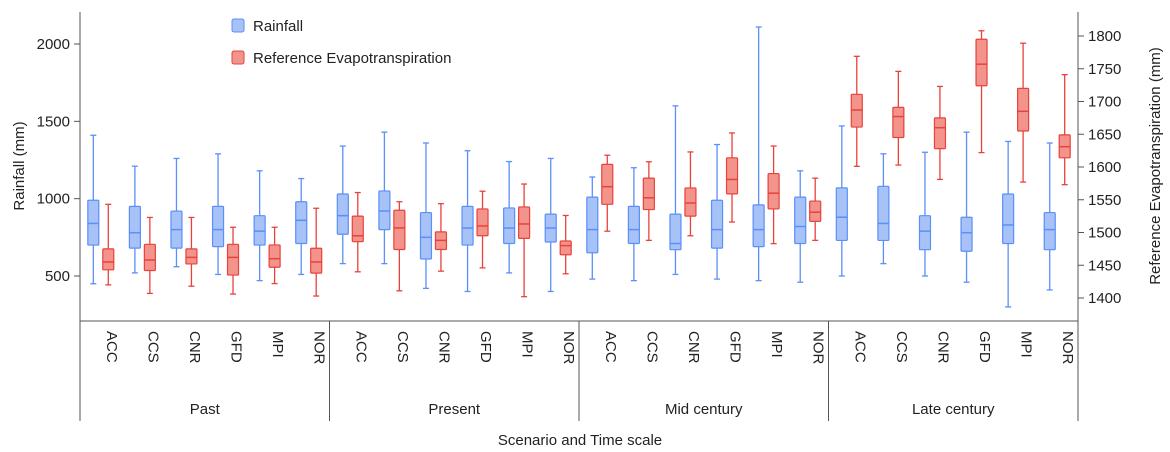  What do you see at coordinates (238, 25) in the screenshot?
I see `legend-swatch-rainfall` at bounding box center [238, 25].